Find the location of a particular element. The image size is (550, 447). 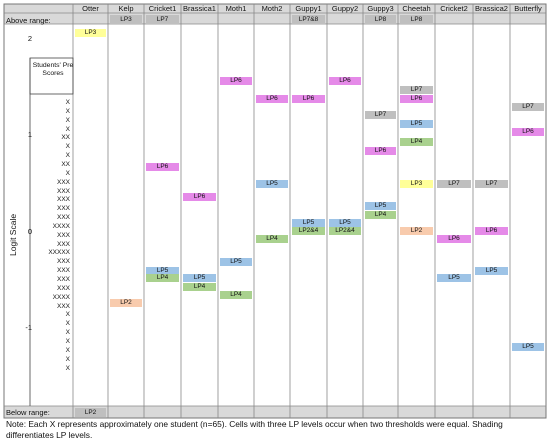

below-range-band is located at coordinates (275, 412).